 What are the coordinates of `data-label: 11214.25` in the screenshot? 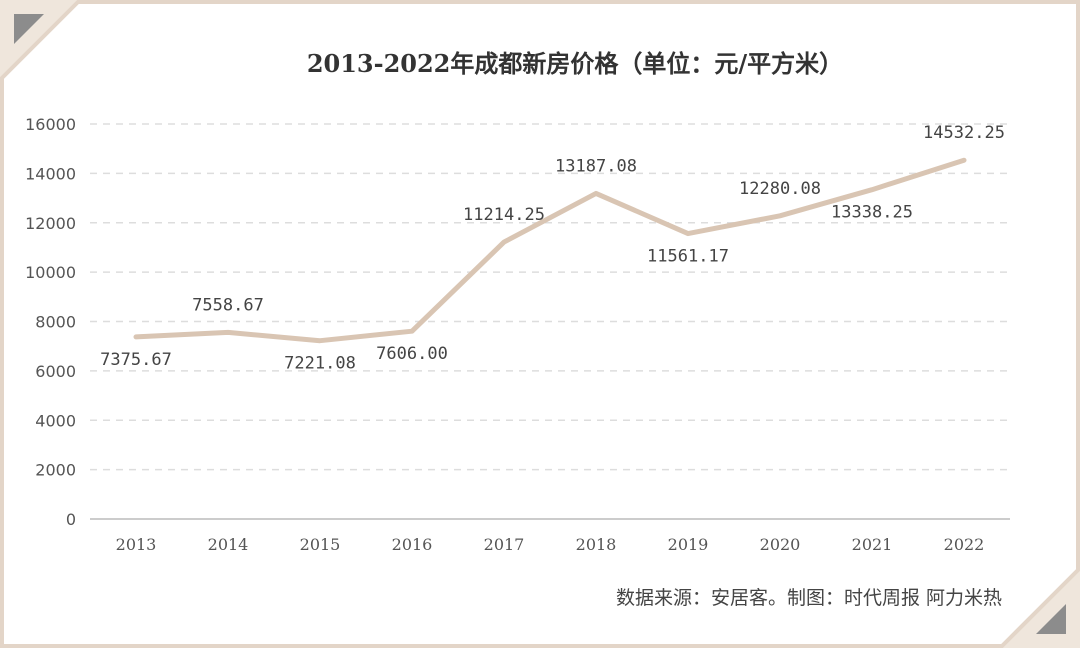 It's located at (504, 215).